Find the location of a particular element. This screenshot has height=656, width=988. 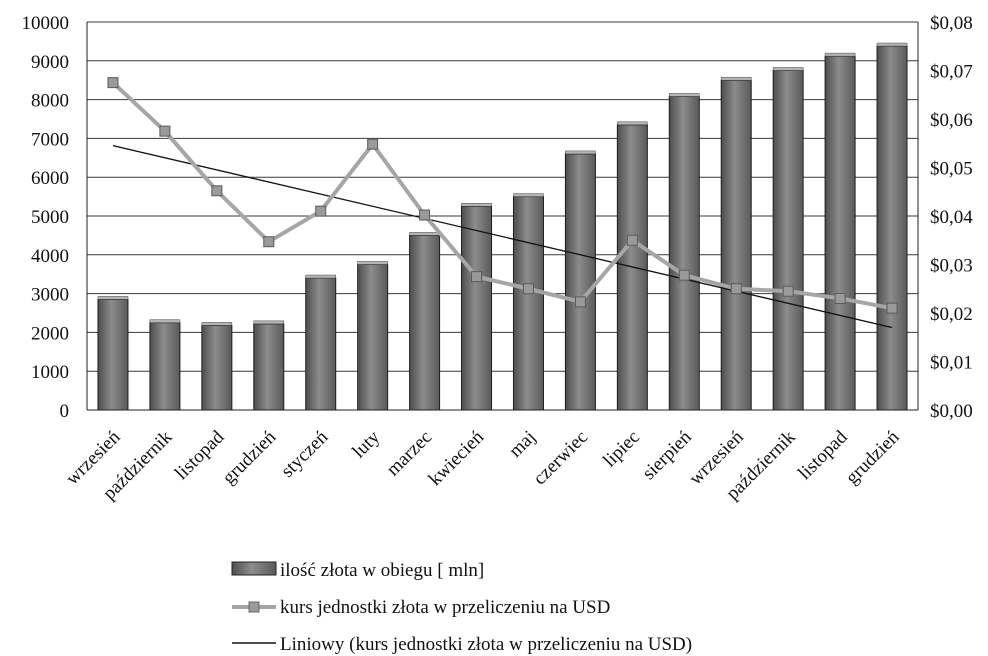

right-tick-label: $0,06 is located at coordinates (951, 120).